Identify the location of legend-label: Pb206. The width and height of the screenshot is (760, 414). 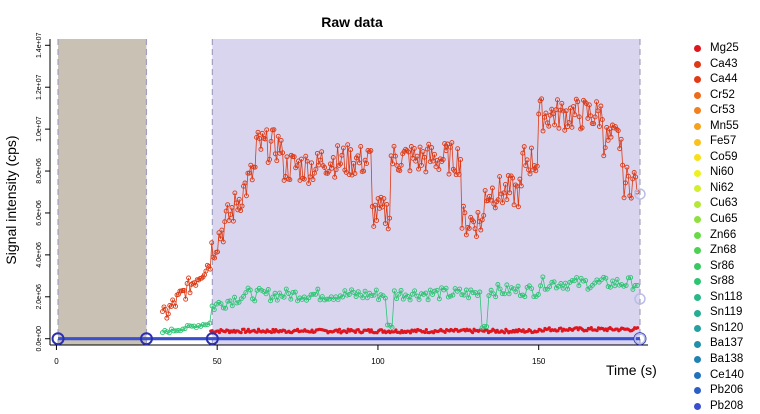
(727, 390).